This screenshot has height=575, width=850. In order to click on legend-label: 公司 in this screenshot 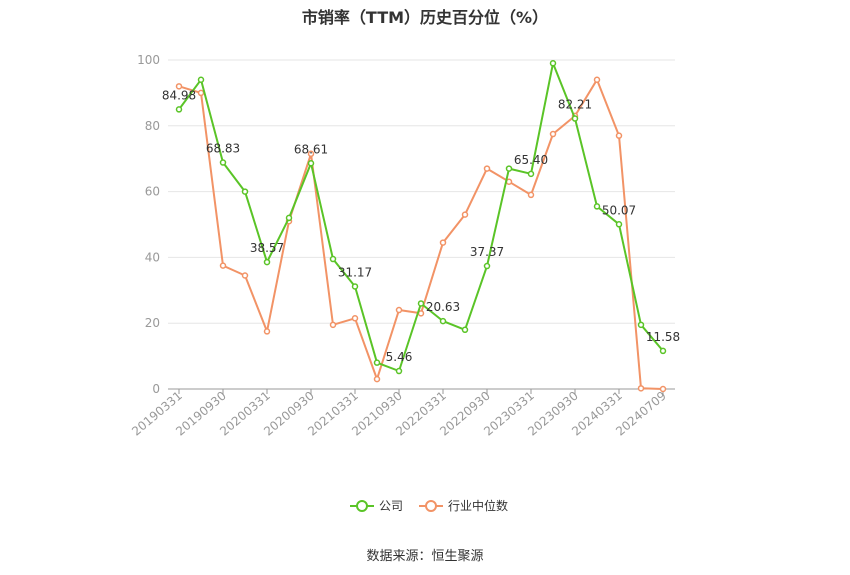, I will do `click(391, 506)`.